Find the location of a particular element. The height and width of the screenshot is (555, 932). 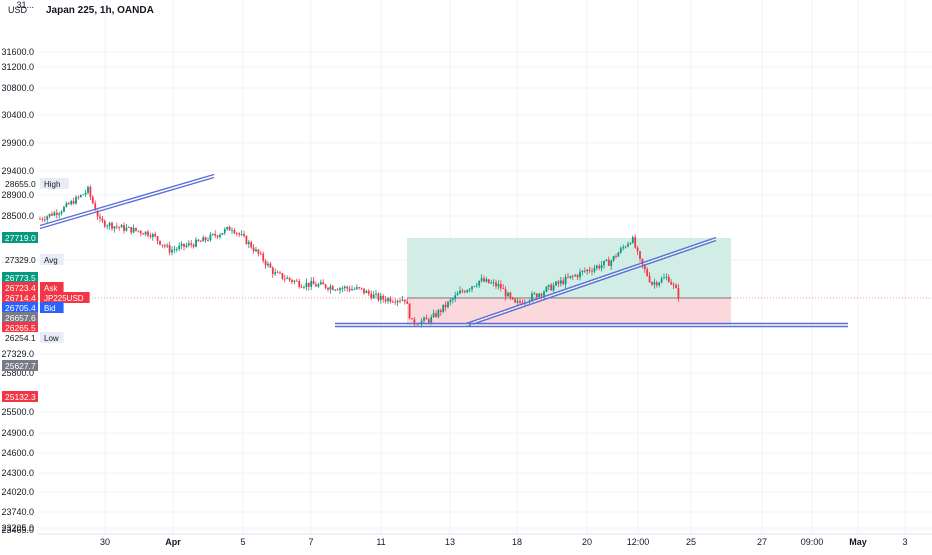

loss-zone is located at coordinates (569, 311).